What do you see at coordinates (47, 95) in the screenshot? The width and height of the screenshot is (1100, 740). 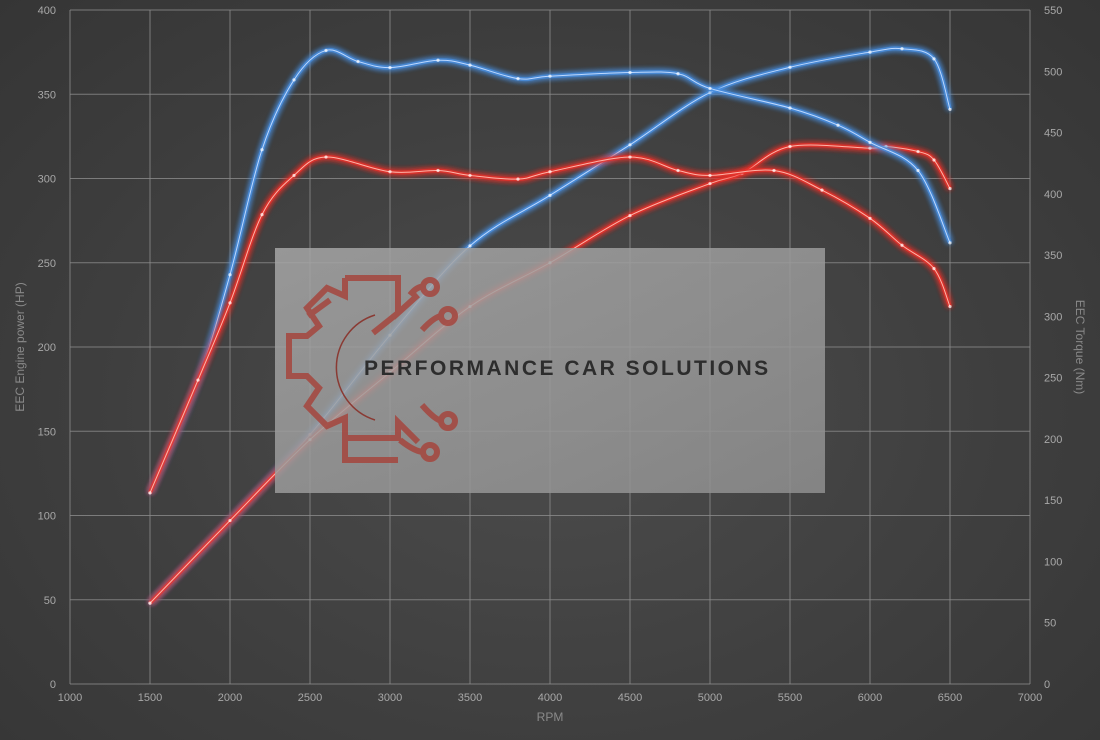 I see `y-left-tick-label: 350` at bounding box center [47, 95].